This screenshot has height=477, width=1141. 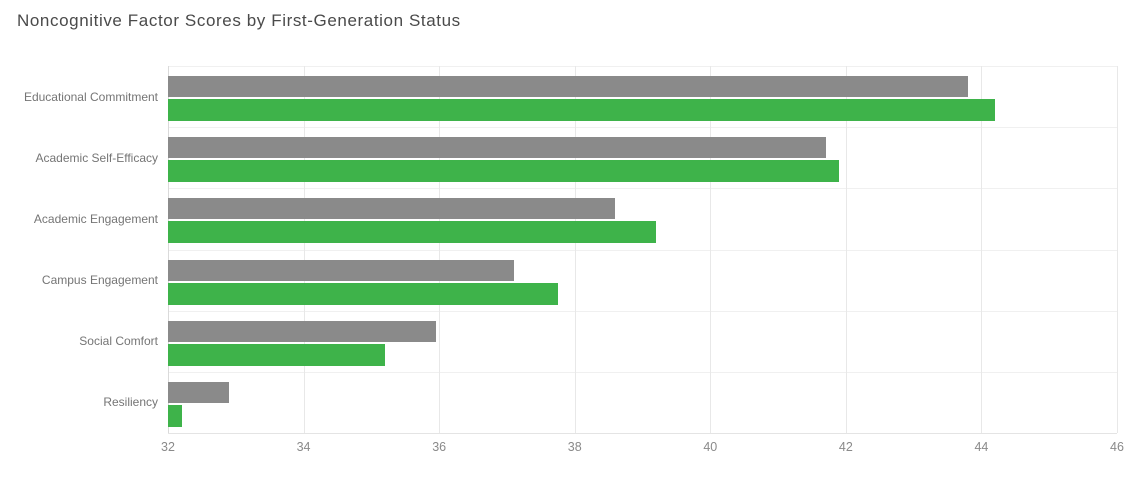 I want to click on x-tick-label: 40, so click(x=710, y=447).